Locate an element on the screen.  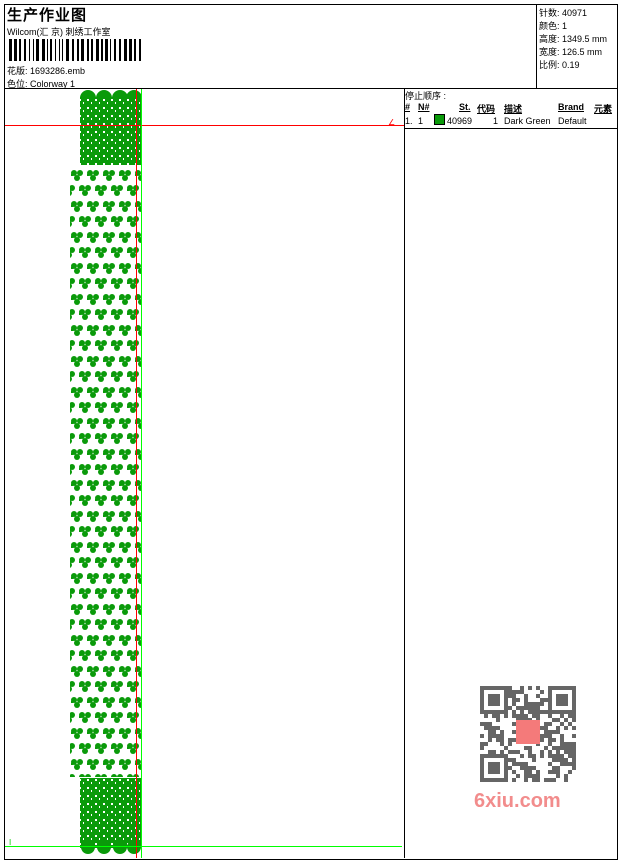
seal-logo is located at coordinates (528, 732).